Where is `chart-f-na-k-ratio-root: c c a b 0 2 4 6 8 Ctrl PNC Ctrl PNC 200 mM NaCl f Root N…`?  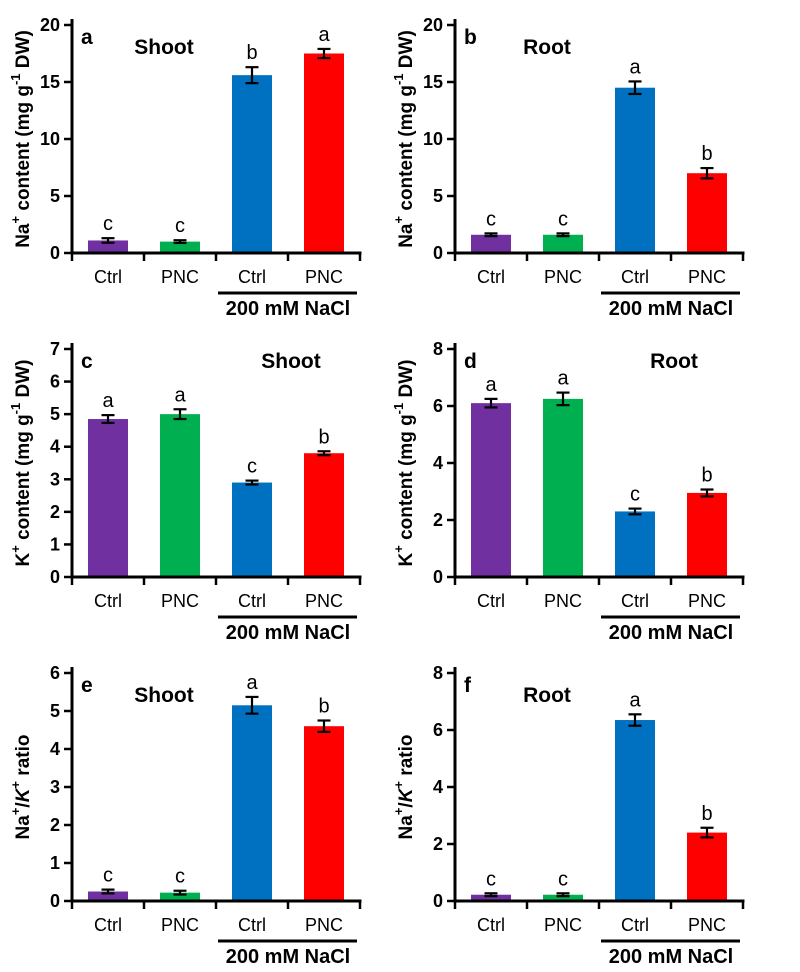
chart-f-na-k-ratio-root: c c a b 0 2 4 6 8 Ctrl PNC Ctrl PNC 200 mM NaCl f Root N… is located at coordinates (568, 815).